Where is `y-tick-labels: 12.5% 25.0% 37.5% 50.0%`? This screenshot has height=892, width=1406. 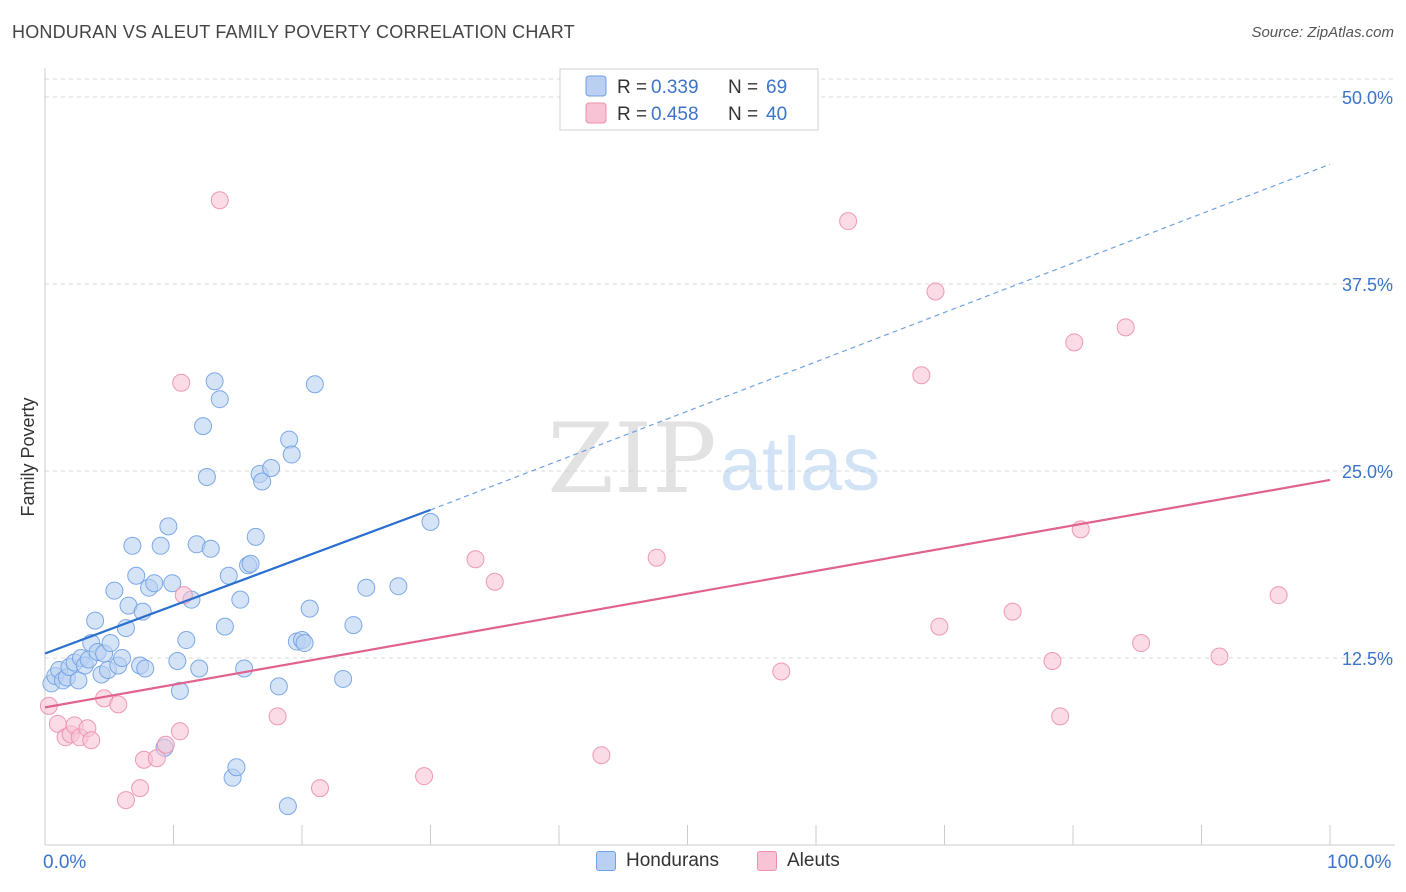
y-tick-labels: 12.5% 25.0% 37.5% 50.0% is located at coordinates (1367, 378).